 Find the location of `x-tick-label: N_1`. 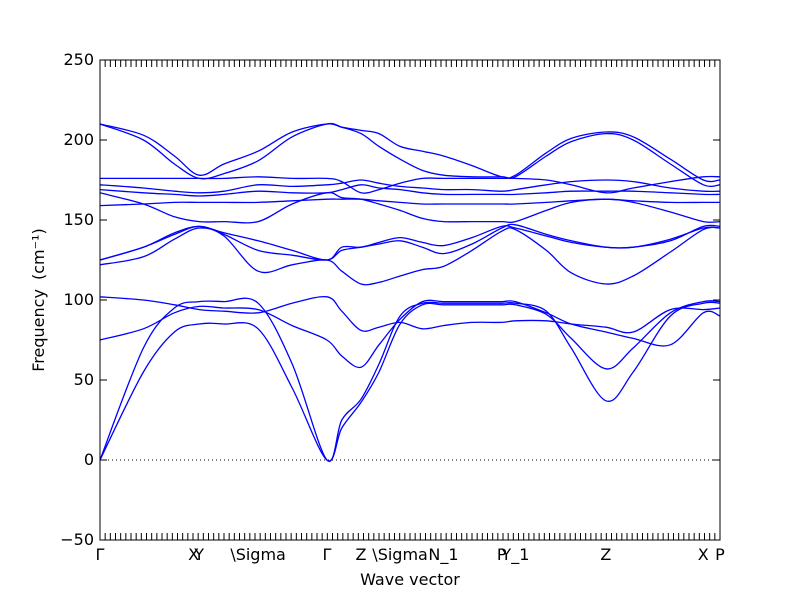

x-tick-label: N_1 is located at coordinates (443, 555).